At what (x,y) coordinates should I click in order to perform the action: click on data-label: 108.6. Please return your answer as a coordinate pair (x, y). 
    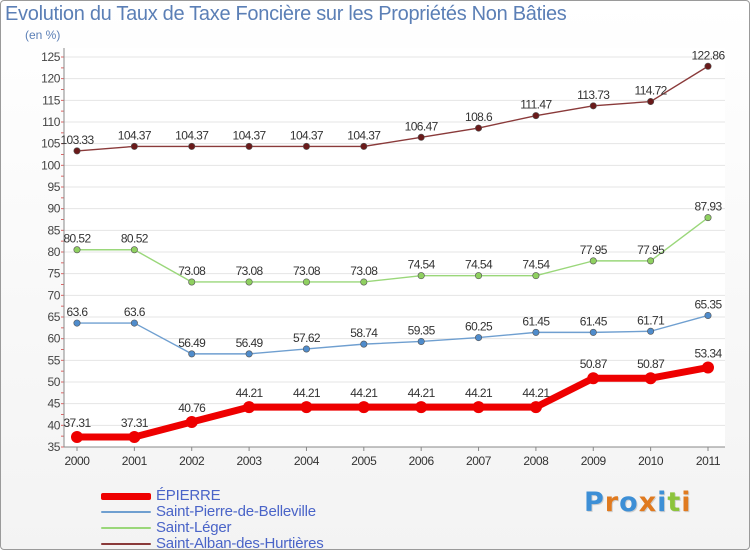
    Looking at the image, I should click on (479, 117).